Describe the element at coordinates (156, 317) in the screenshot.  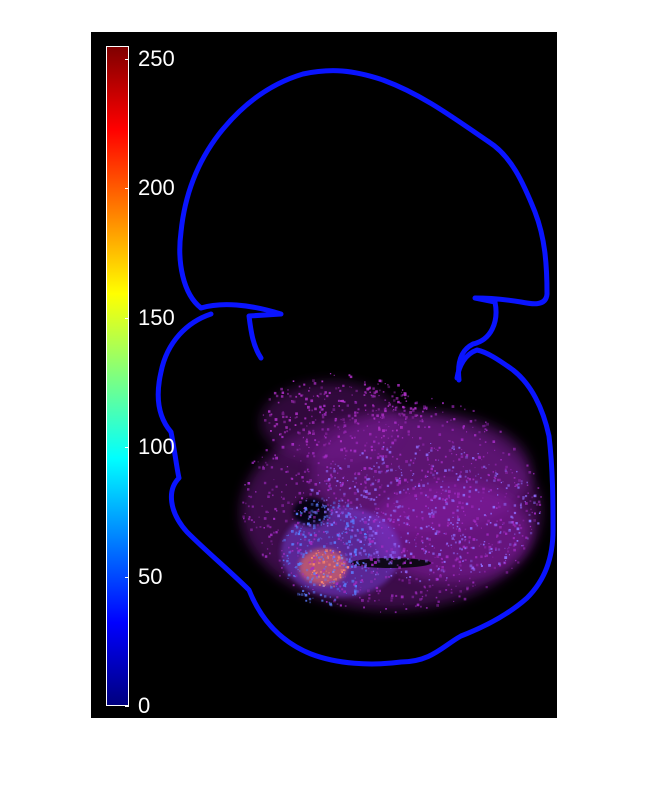
I see `colorbar-tick-label: 150` at that location.